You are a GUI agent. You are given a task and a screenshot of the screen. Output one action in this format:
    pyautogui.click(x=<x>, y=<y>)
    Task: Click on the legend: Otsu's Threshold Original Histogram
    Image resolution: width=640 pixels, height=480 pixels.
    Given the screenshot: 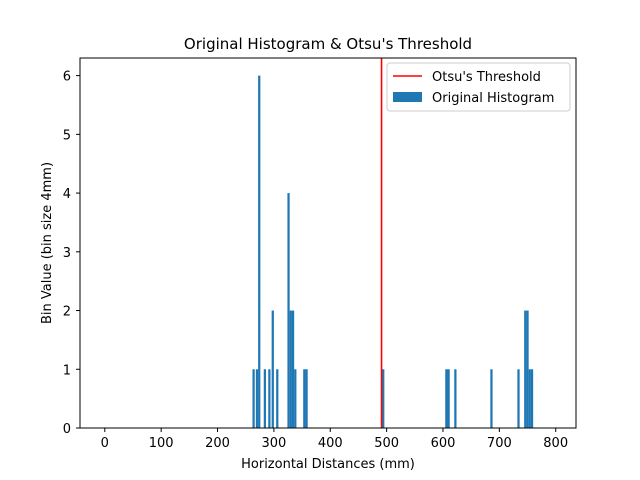 What is the action you would take?
    pyautogui.click(x=478, y=87)
    